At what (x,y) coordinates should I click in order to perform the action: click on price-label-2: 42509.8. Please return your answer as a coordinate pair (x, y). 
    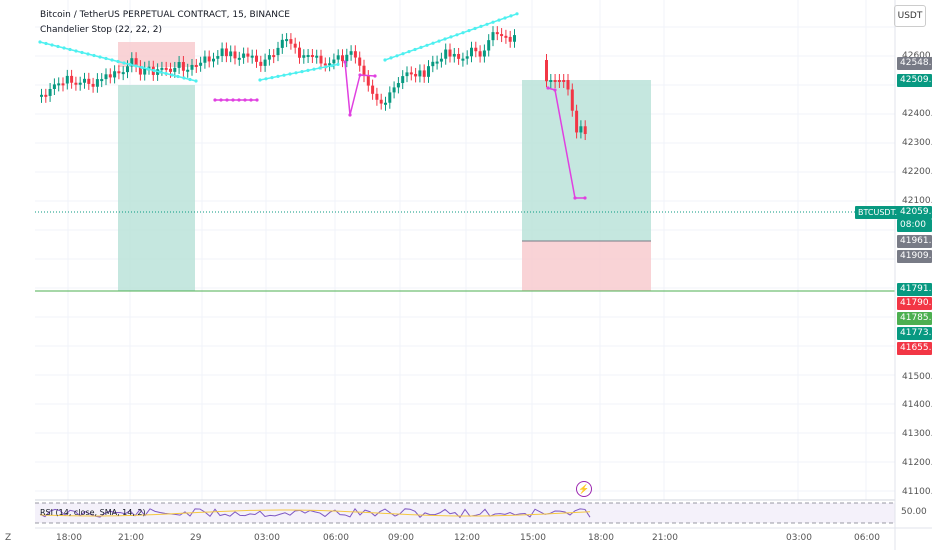
    Looking at the image, I should click on (914, 80).